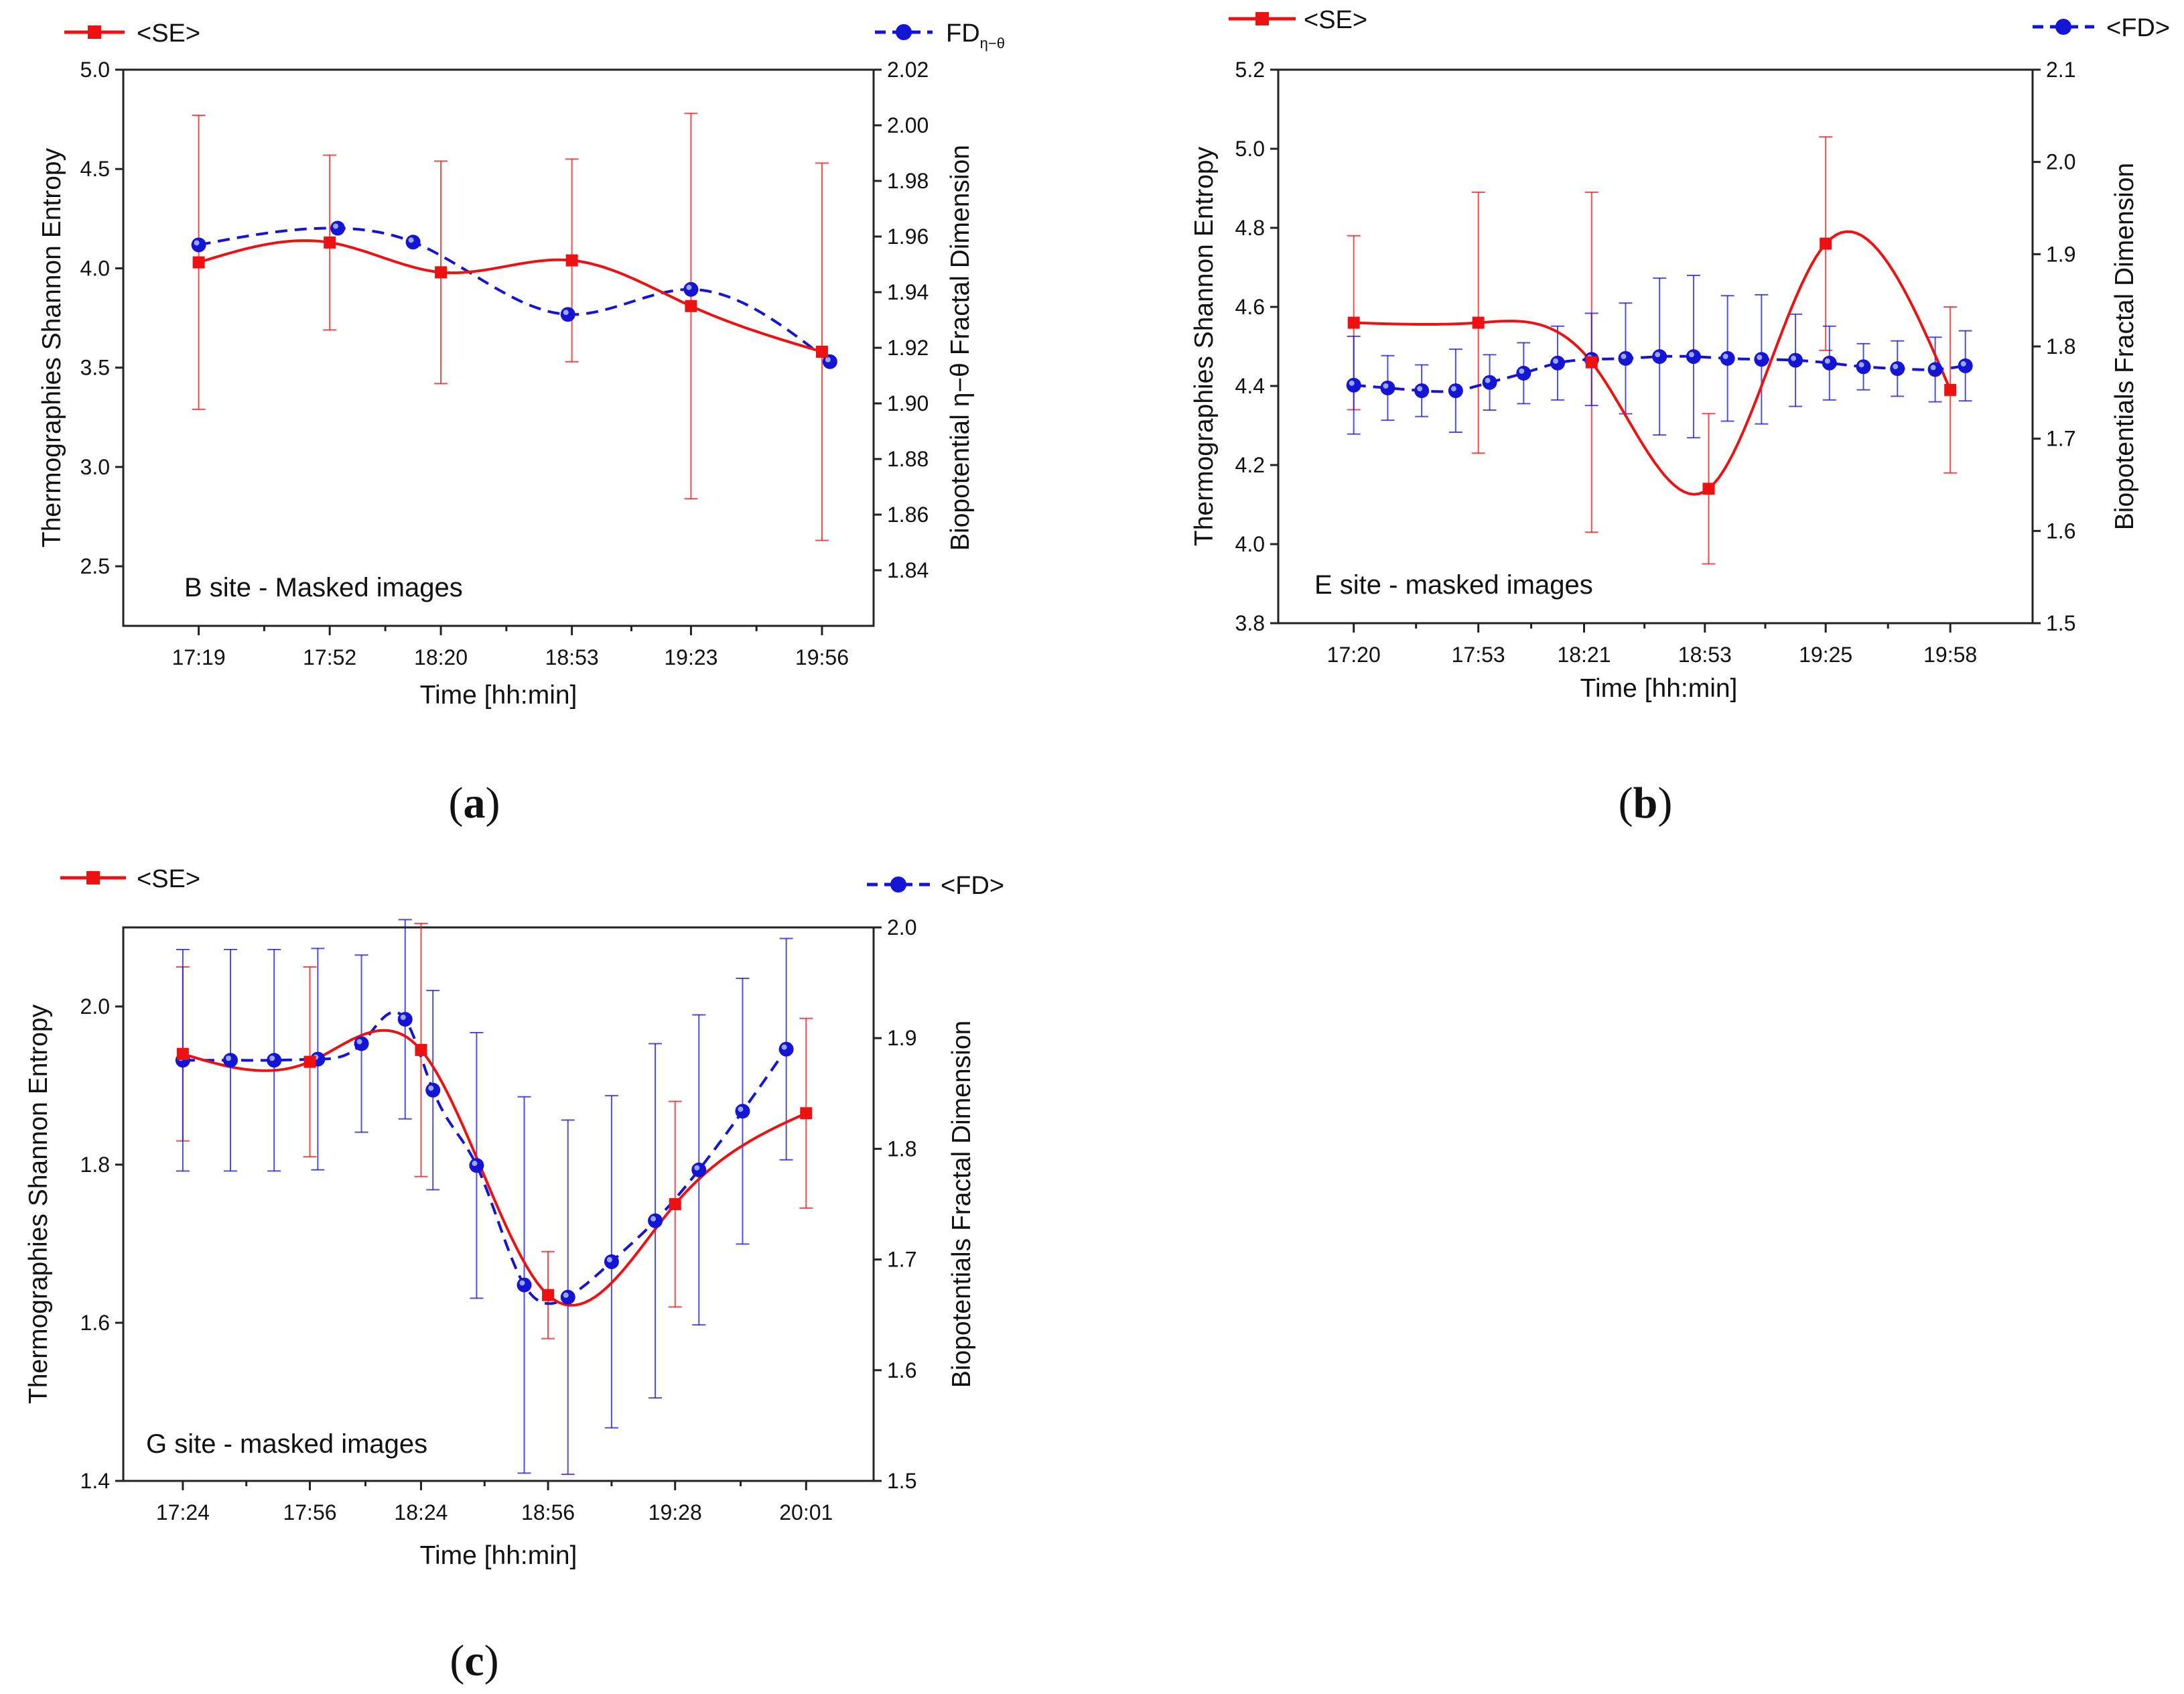 The image size is (2184, 1694). What do you see at coordinates (95, 169) in the screenshot?
I see `left-tick-label: 4.5` at bounding box center [95, 169].